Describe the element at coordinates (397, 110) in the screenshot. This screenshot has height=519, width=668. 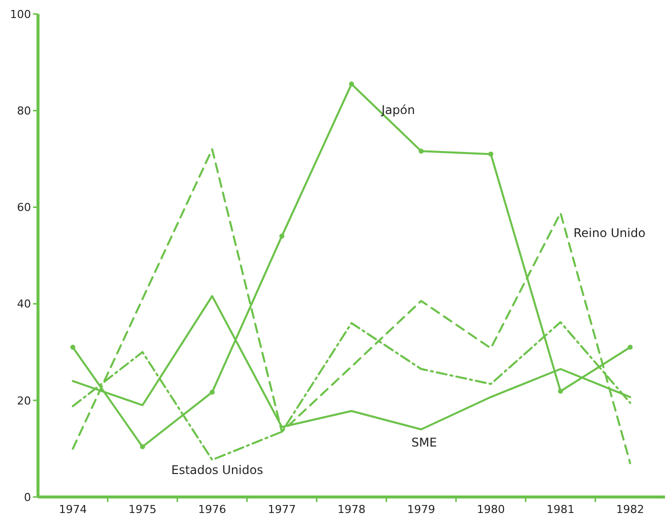
I see `series-label: Japón` at that location.